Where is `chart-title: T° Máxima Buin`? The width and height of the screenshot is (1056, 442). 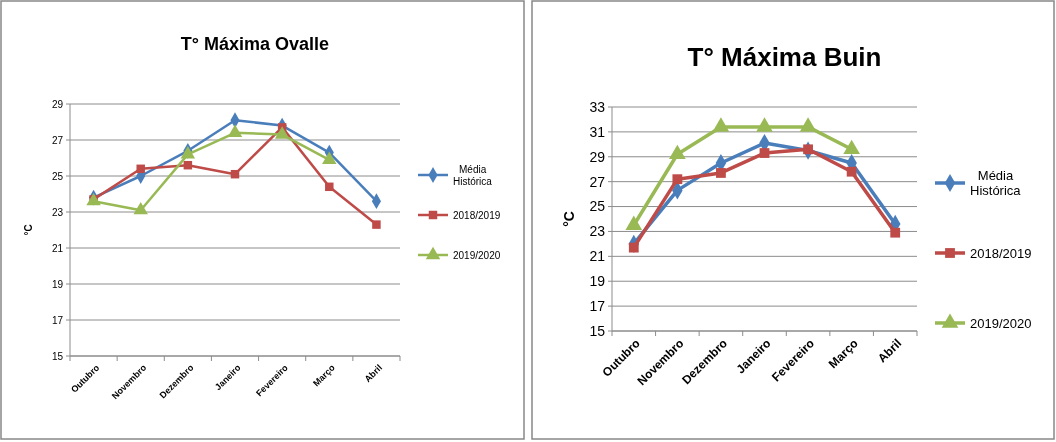
chart-title: T° Máxima Buin is located at coordinates (784, 57).